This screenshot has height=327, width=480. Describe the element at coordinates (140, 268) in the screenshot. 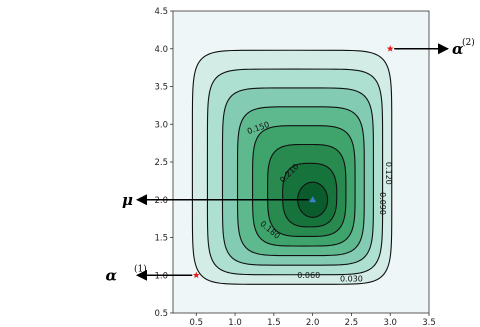

I see `annotation-sup-alpha1: (1)` at that location.